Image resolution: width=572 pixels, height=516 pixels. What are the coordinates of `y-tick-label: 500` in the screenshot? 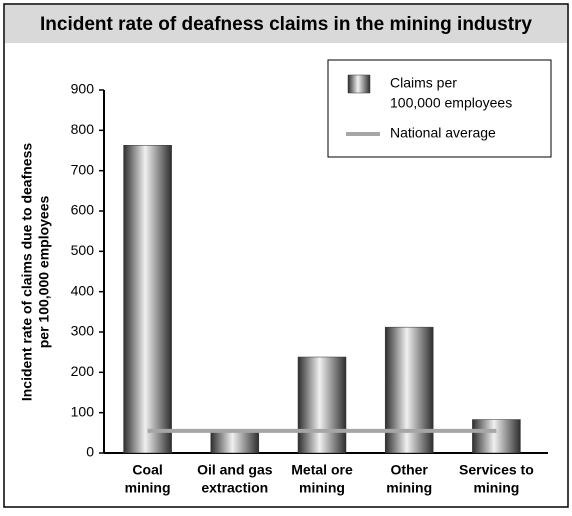 It's located at (83, 250).